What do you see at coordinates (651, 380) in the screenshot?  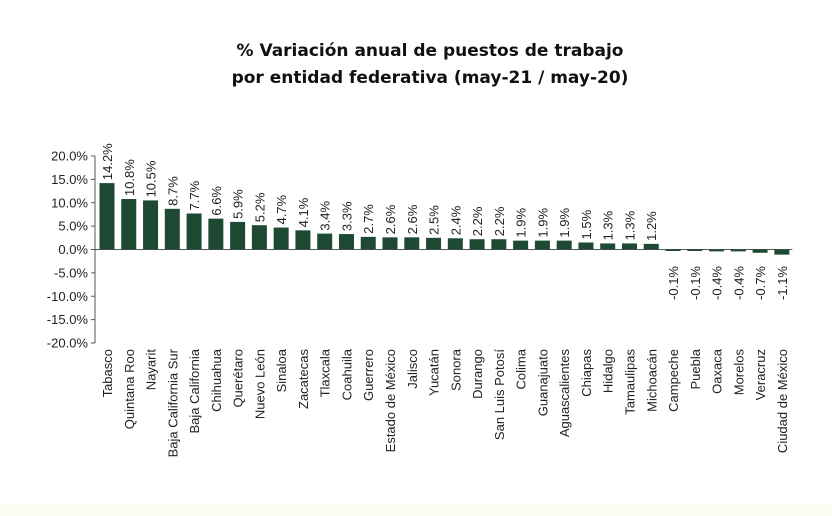 I see `category-label: Michoacán` at bounding box center [651, 380].